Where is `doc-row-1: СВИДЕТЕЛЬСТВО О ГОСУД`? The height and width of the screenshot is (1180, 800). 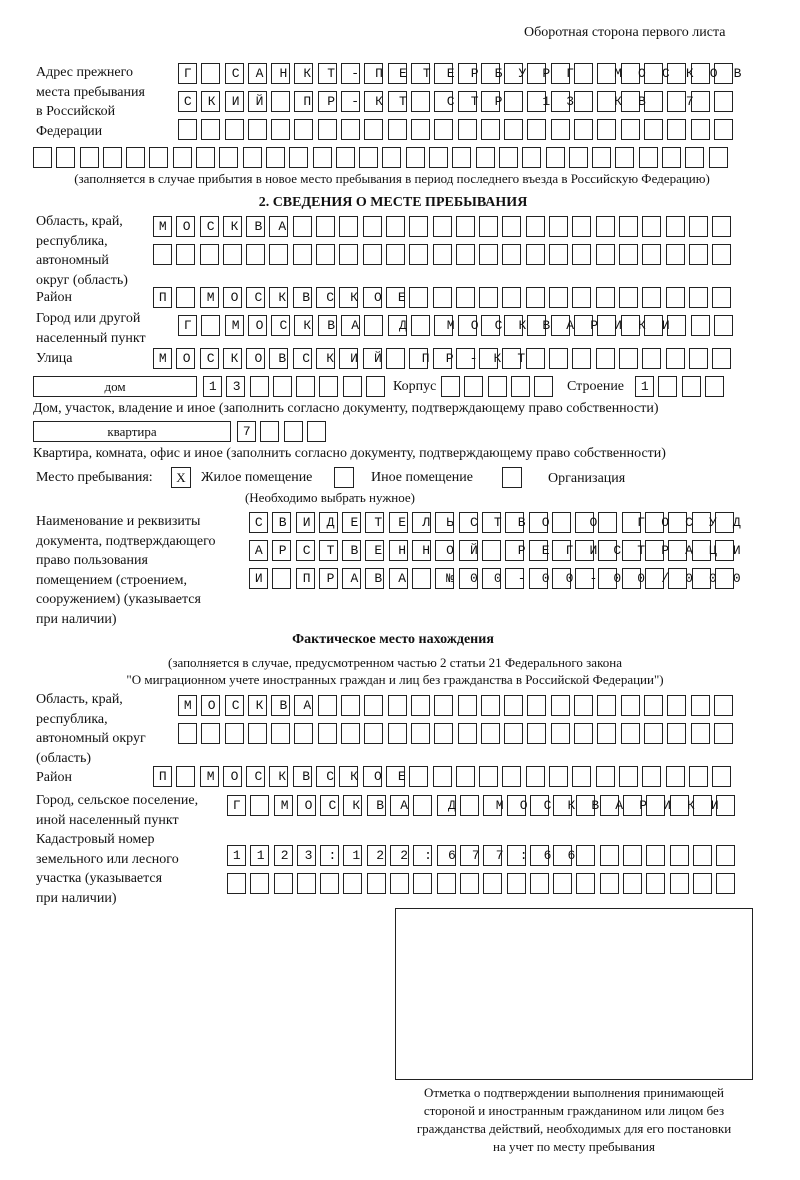
doc-row-1: СВИДЕТЕЛЬСТВО О ГОСУД is located at coordinates (495, 522).